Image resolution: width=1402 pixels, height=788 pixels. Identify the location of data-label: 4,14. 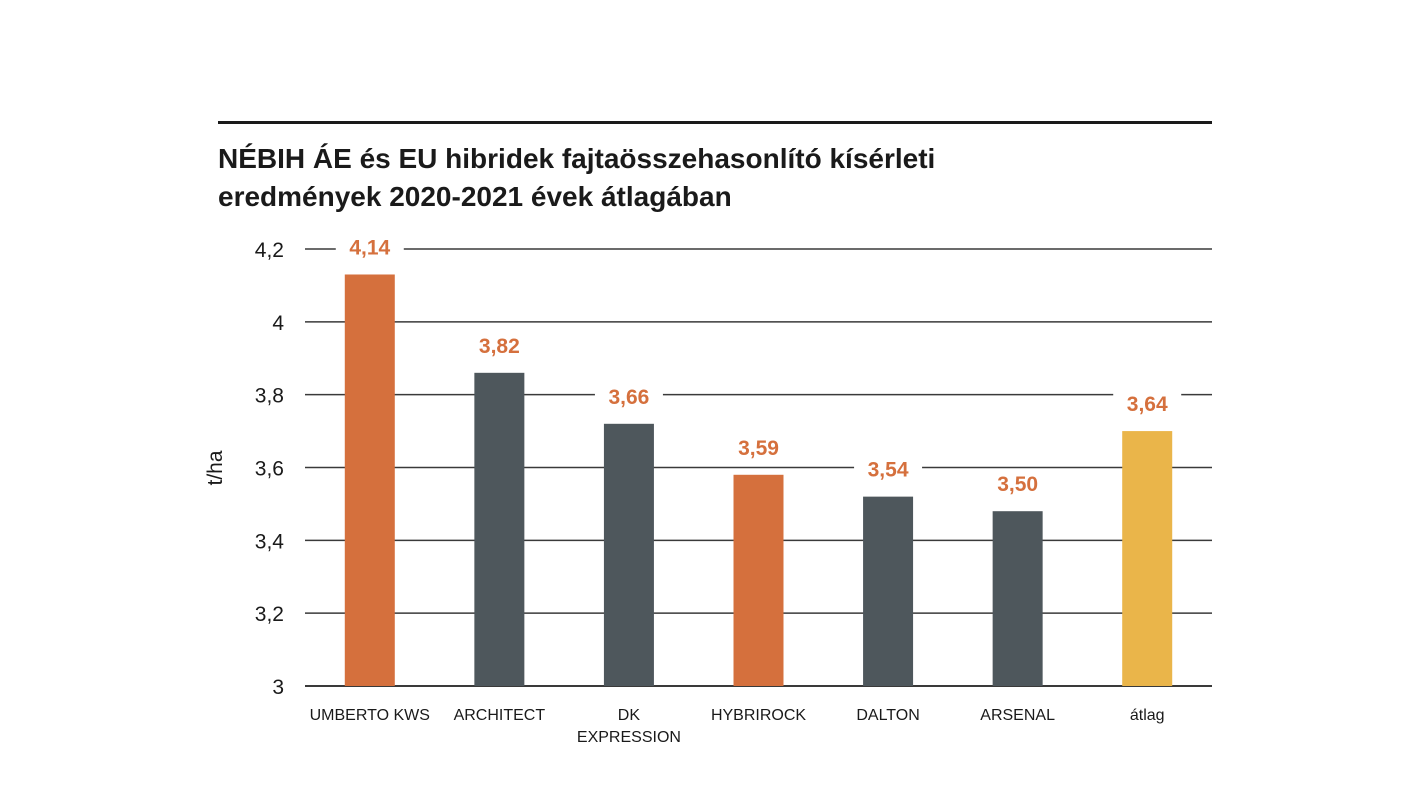
(369, 247).